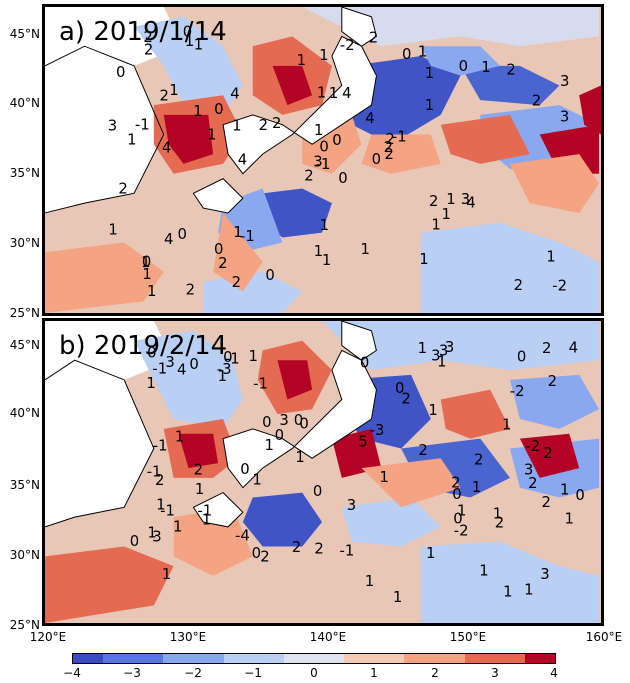 This screenshot has height=683, width=630. What do you see at coordinates (24, 485) in the screenshot?
I see `lat-label-b-35: 35°N` at bounding box center [24, 485].